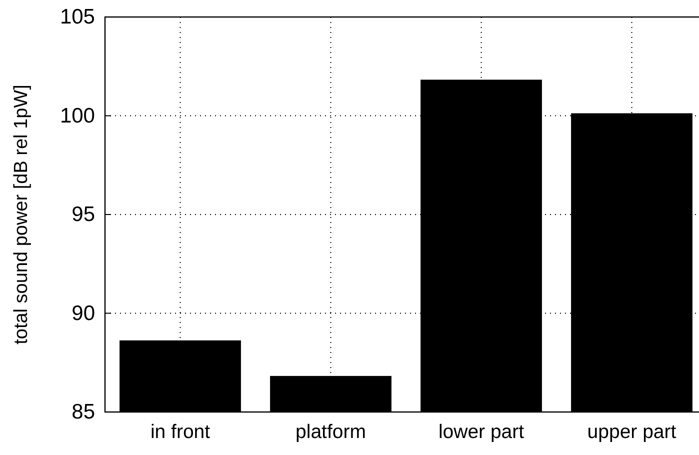  I want to click on y-axis-title: total sound power [dB rel 1pW], so click(21, 214).